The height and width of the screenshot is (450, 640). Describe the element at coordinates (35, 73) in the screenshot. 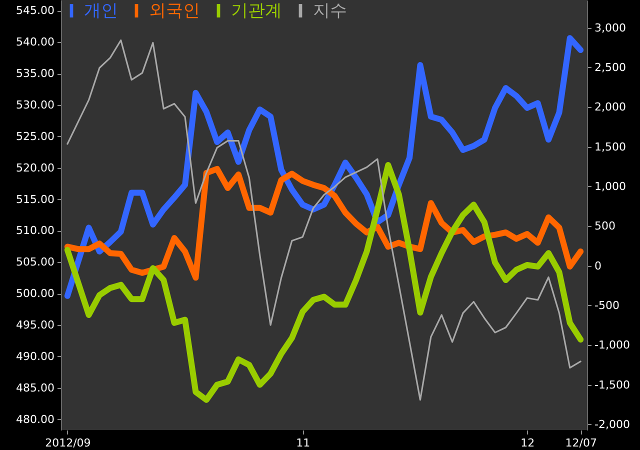

I see `y-tick-label: 535.00` at that location.